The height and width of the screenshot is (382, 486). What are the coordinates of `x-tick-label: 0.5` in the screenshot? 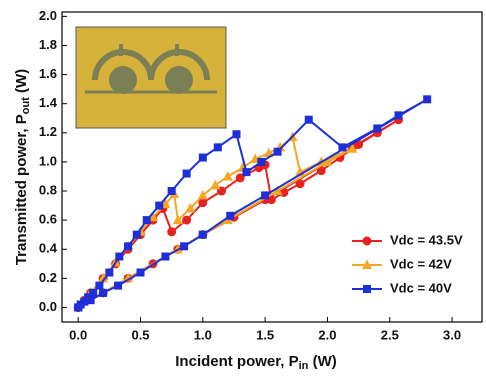 It's located at (140, 334).